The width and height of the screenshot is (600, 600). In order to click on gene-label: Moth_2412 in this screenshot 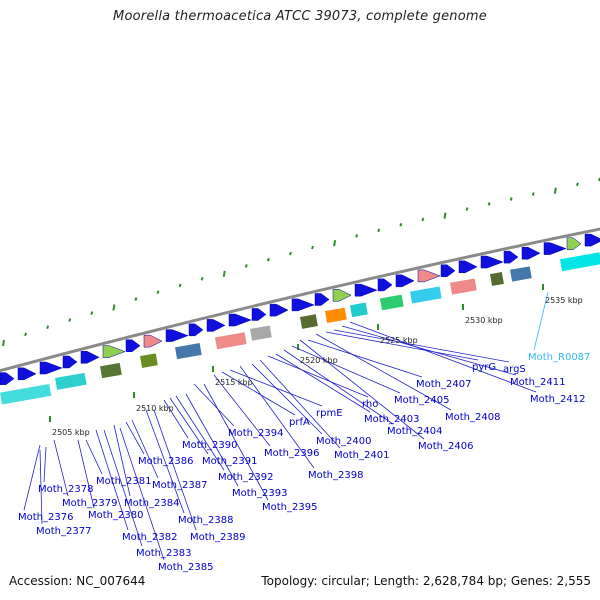, I will do `click(557, 399)`.